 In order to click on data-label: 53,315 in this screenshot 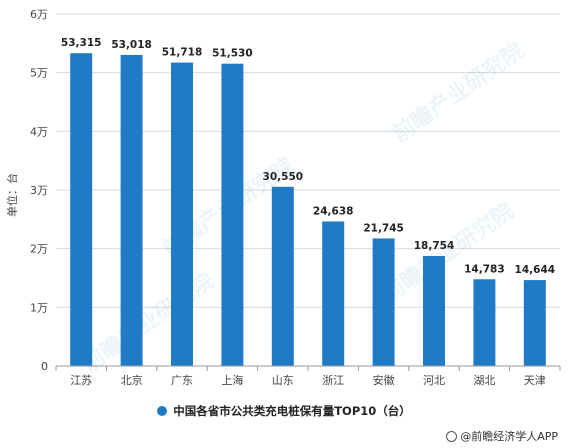, I will do `click(81, 43)`.